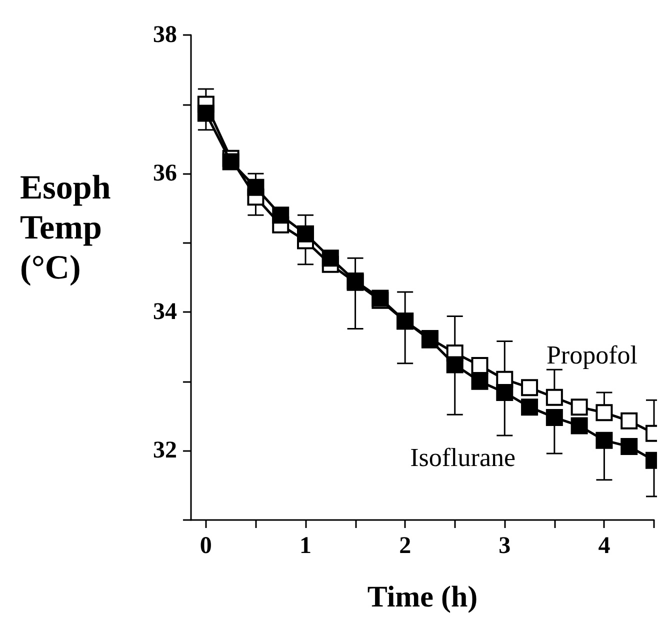 This screenshot has height=630, width=665. Describe the element at coordinates (65, 228) in the screenshot. I see `y-axis-title: Esoph Temp (°C)` at that location.